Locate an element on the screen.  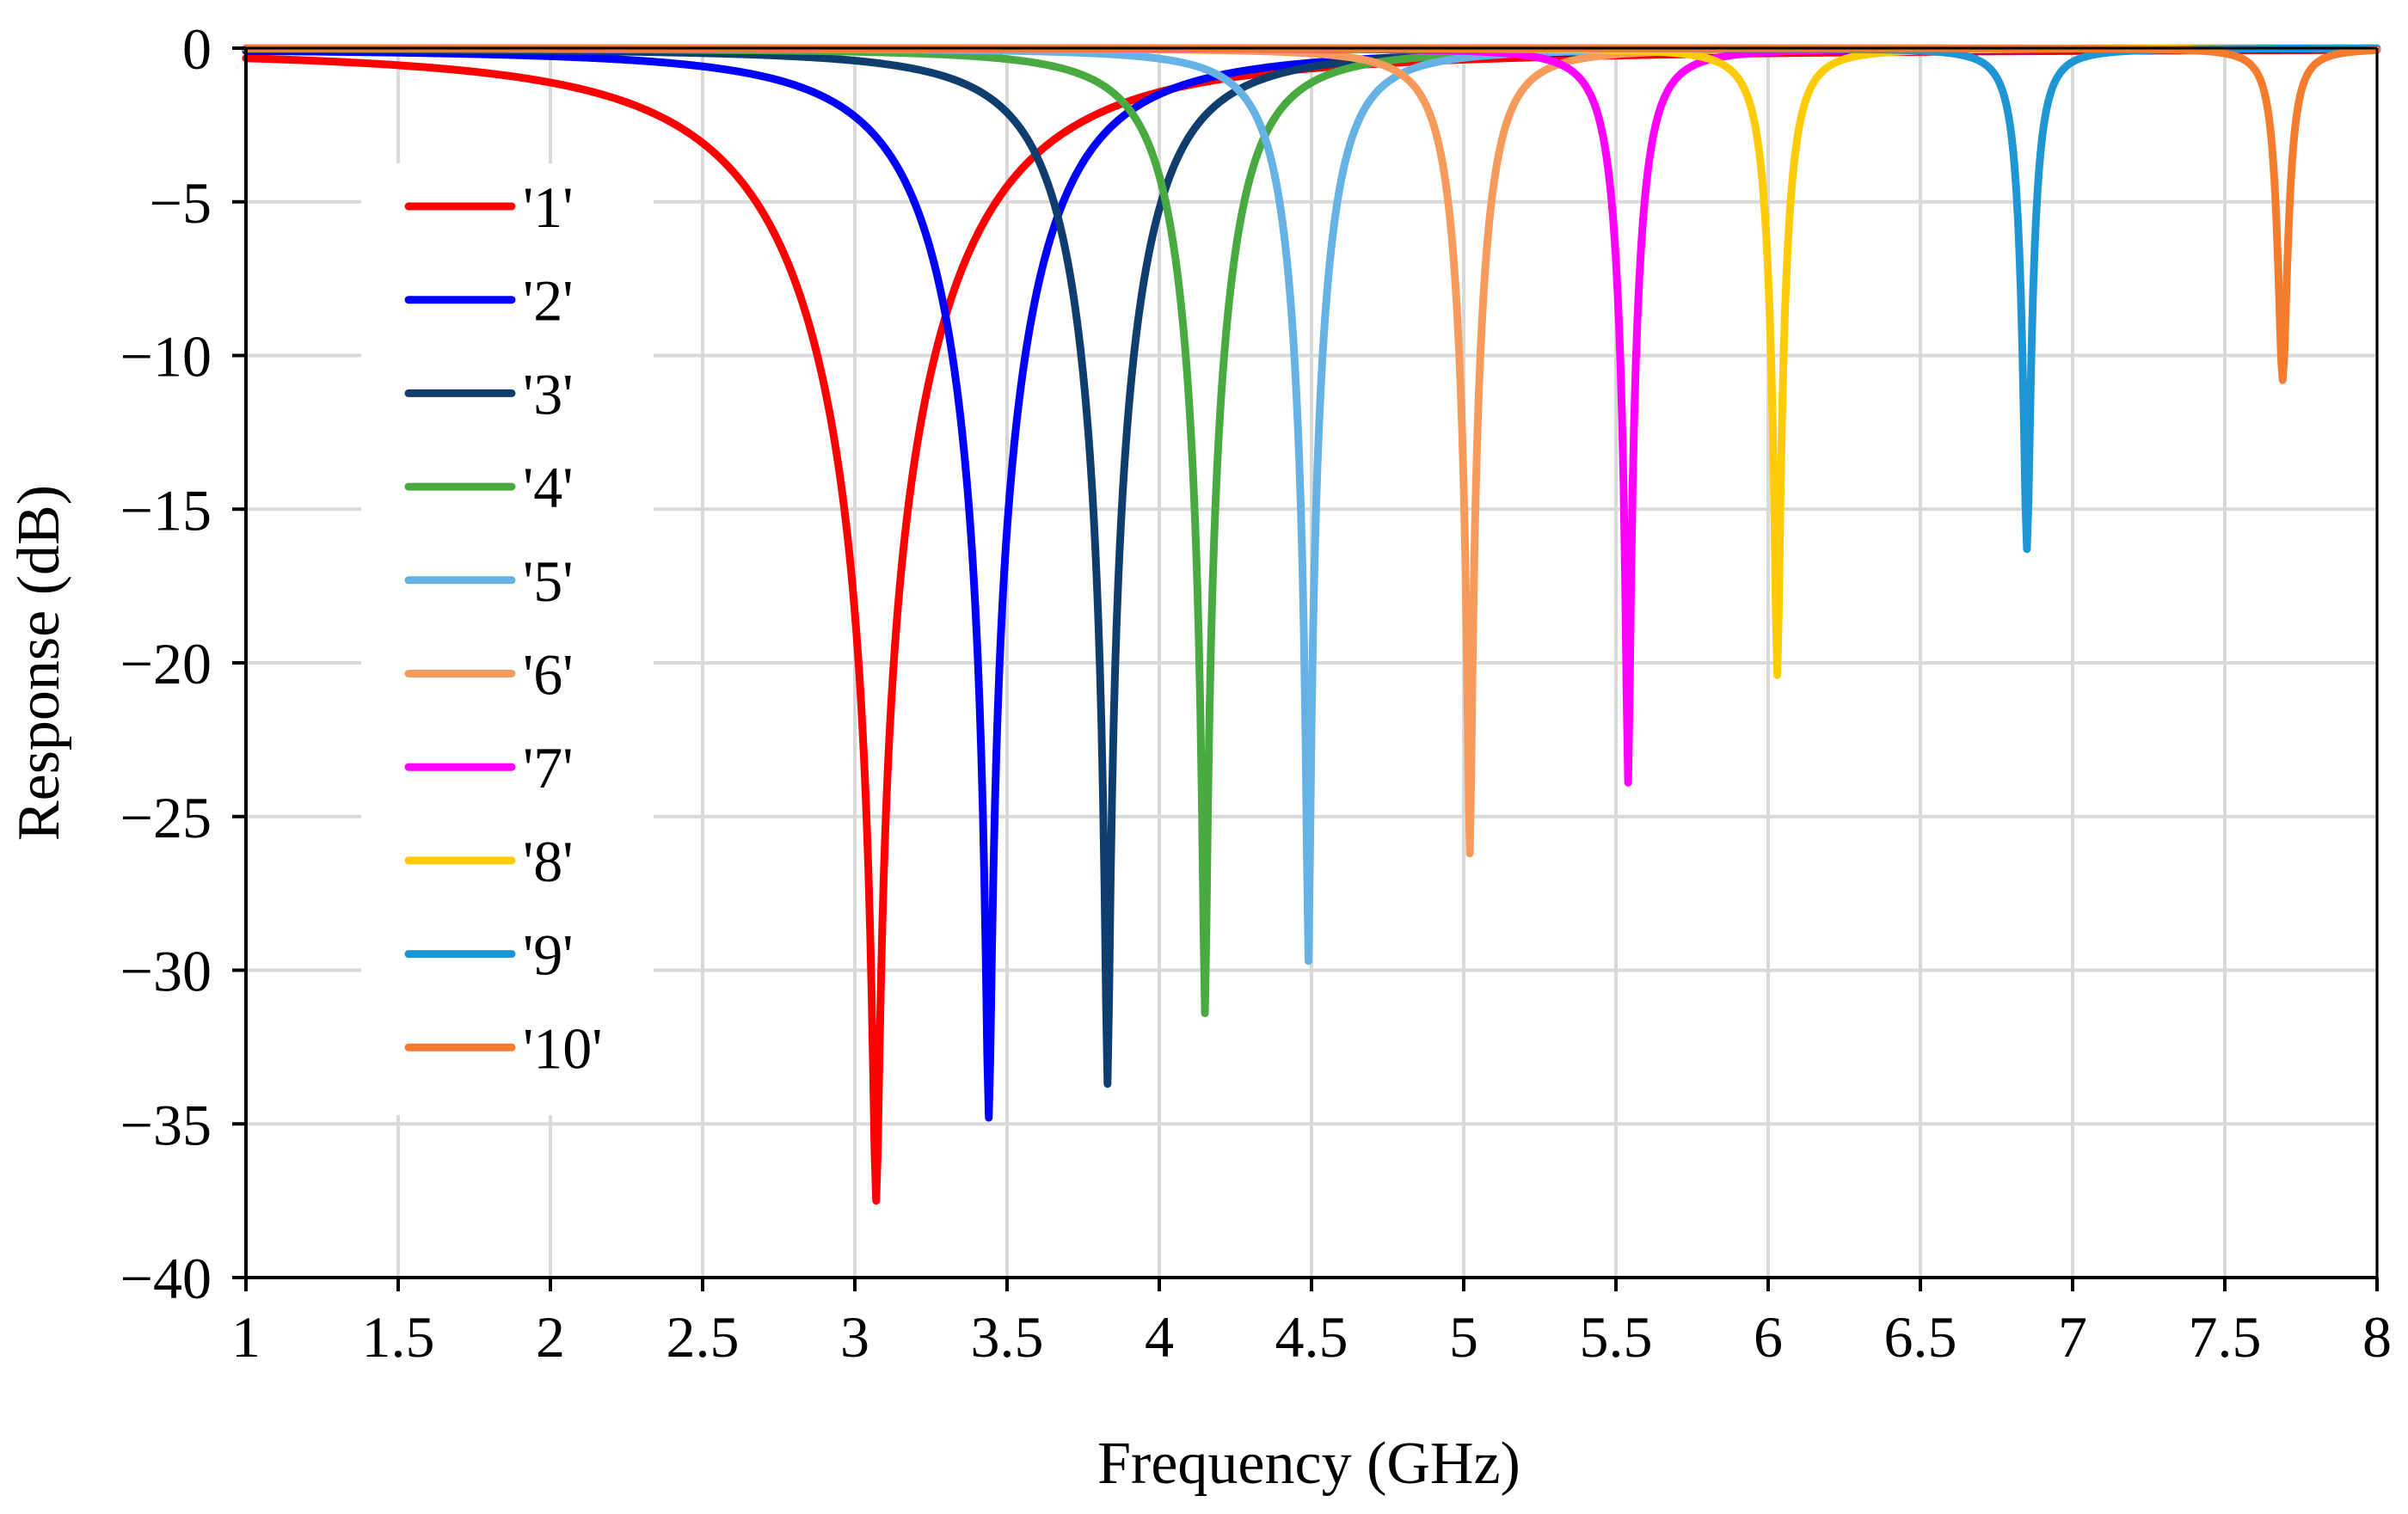
legend-label-2: '2' is located at coordinates (548, 301).